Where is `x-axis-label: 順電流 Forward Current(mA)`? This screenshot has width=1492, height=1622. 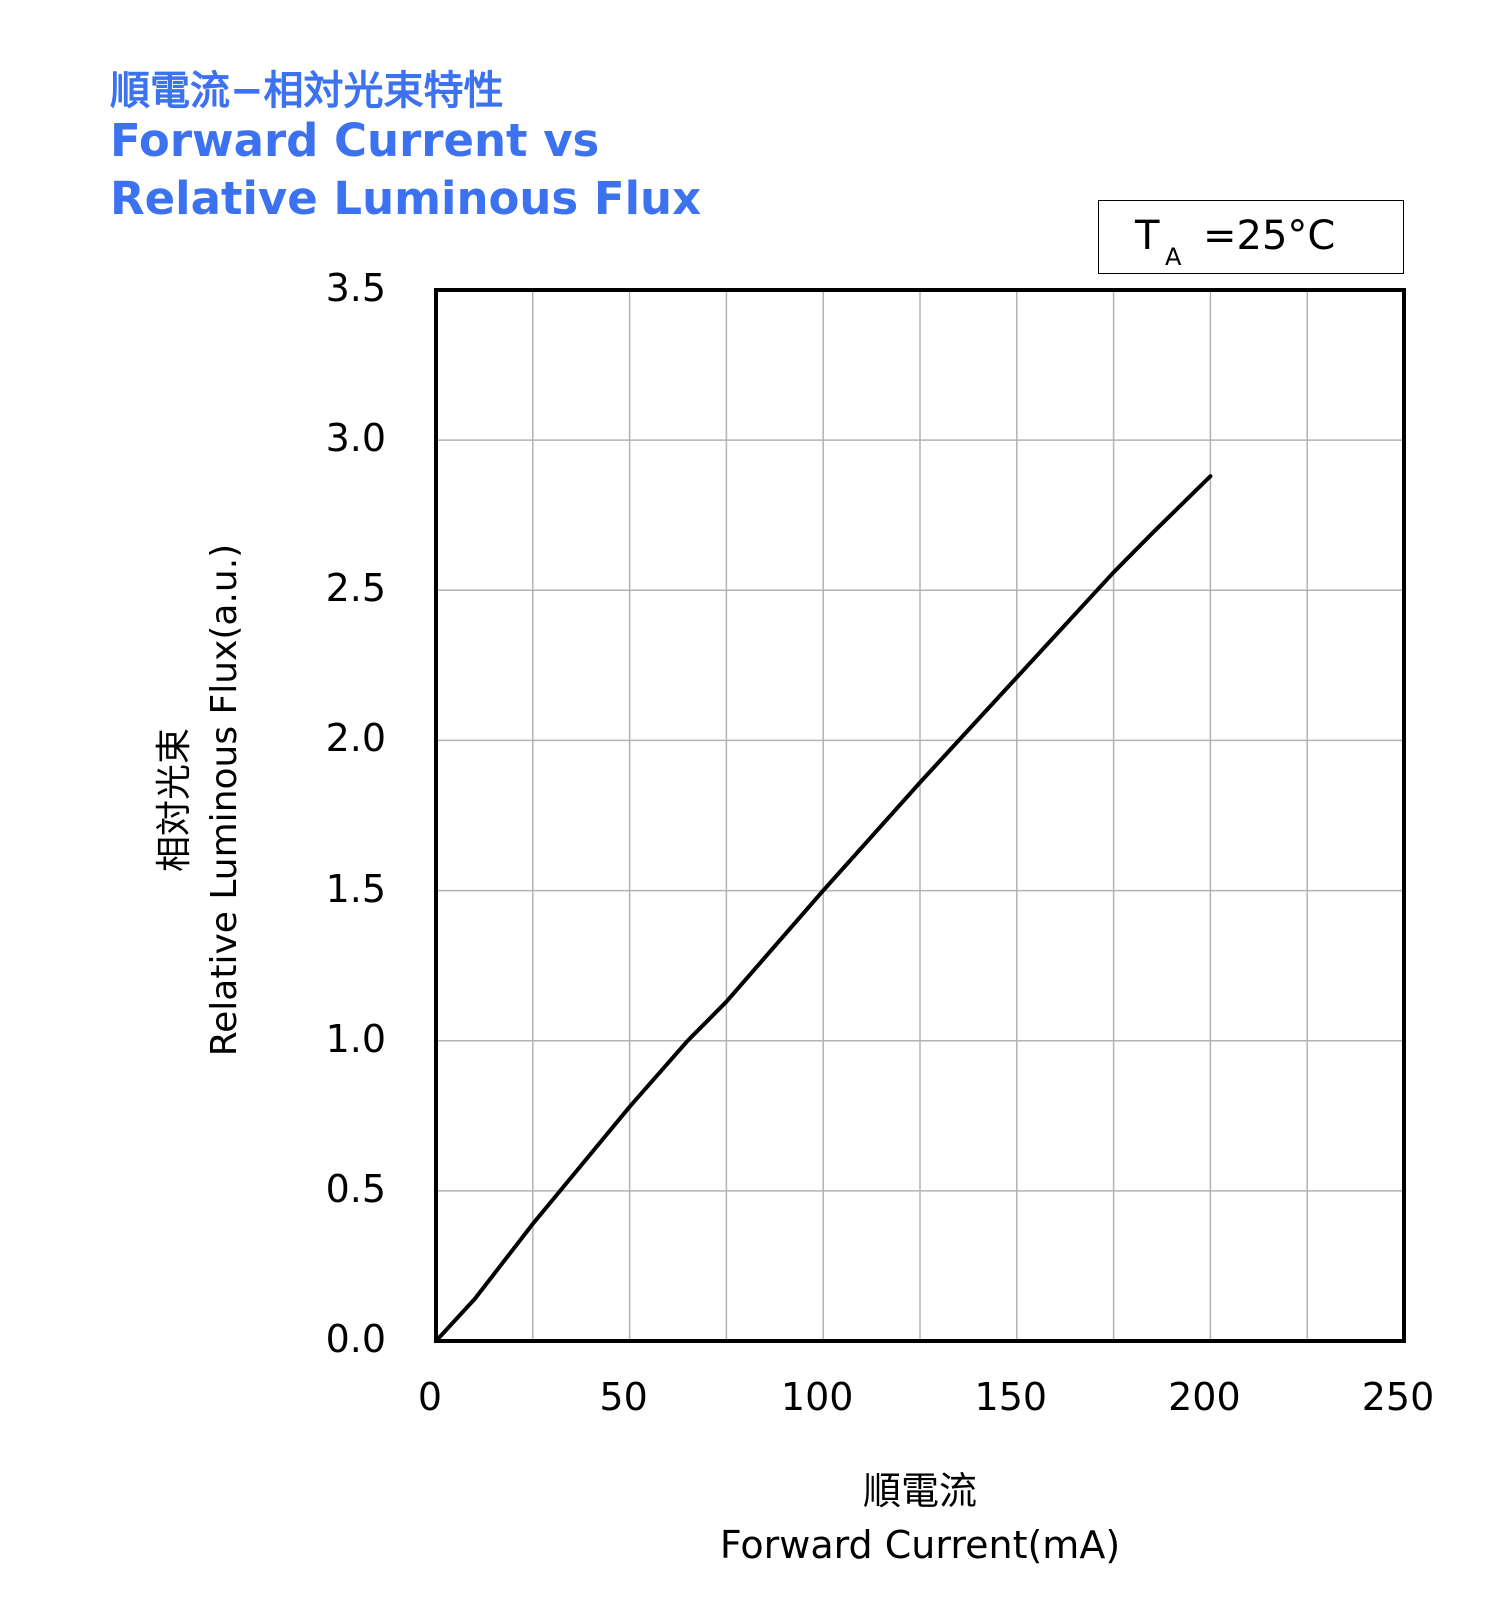 x-axis-label: 順電流 Forward Current(mA) is located at coordinates (920, 1518).